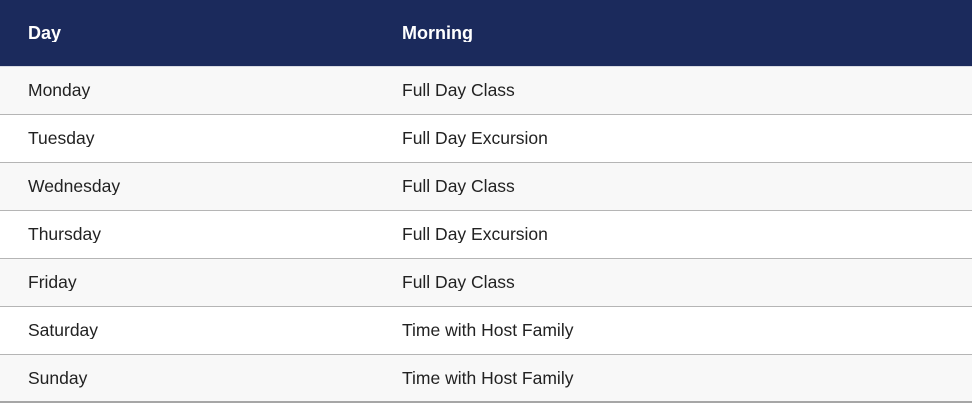 The image size is (972, 403). I want to click on column-header-day: Day, so click(45, 33).